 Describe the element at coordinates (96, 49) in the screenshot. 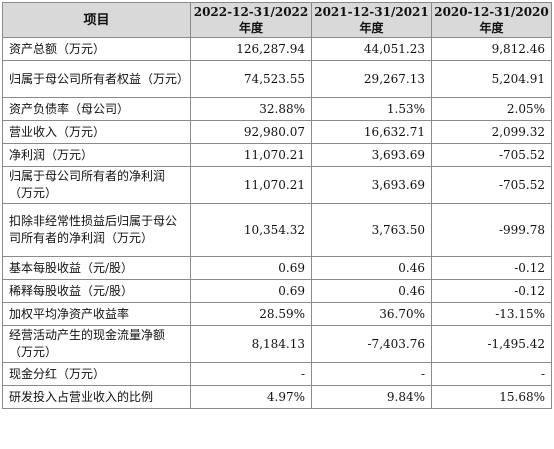

I see `row-label: 资产总额（万元）` at that location.